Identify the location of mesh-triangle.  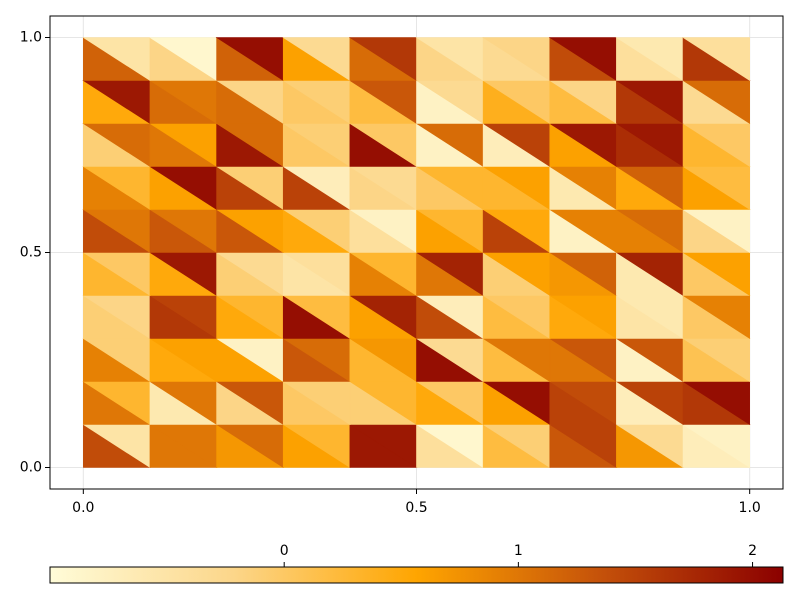
(716, 59).